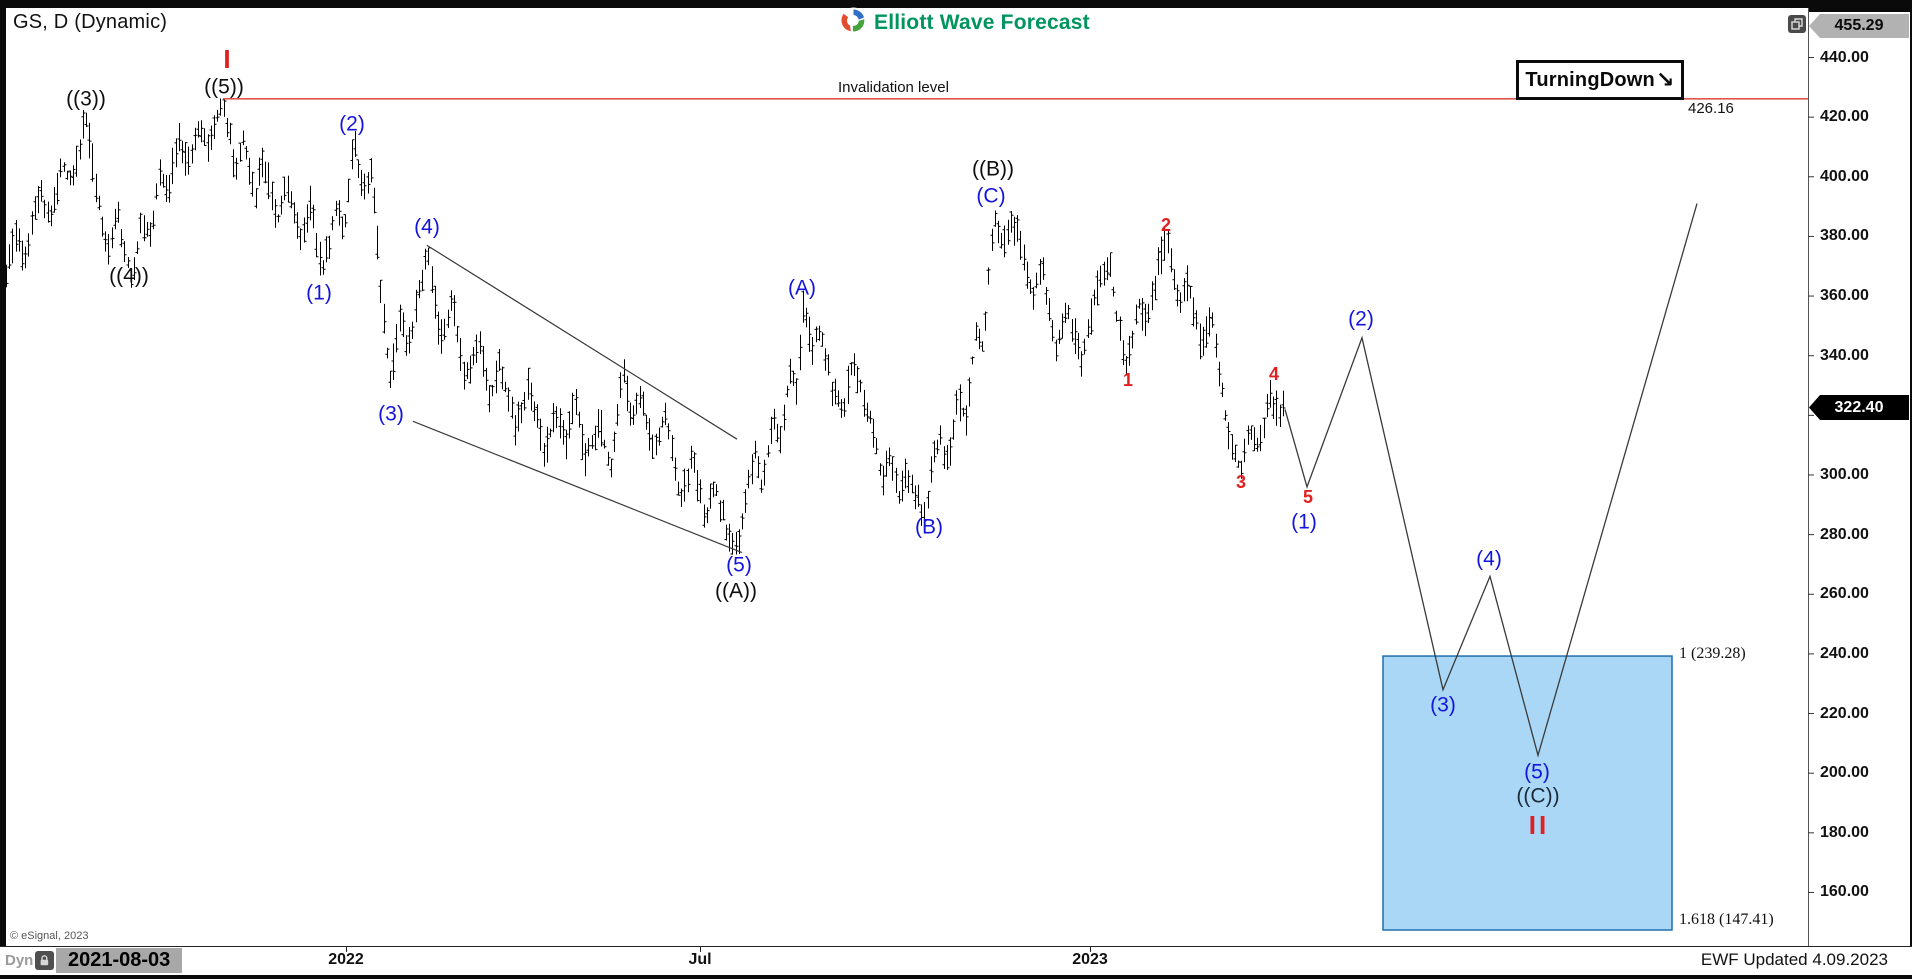  Describe the element at coordinates (1590, 79) in the screenshot. I see `turning-down-label: TurningDown` at that location.